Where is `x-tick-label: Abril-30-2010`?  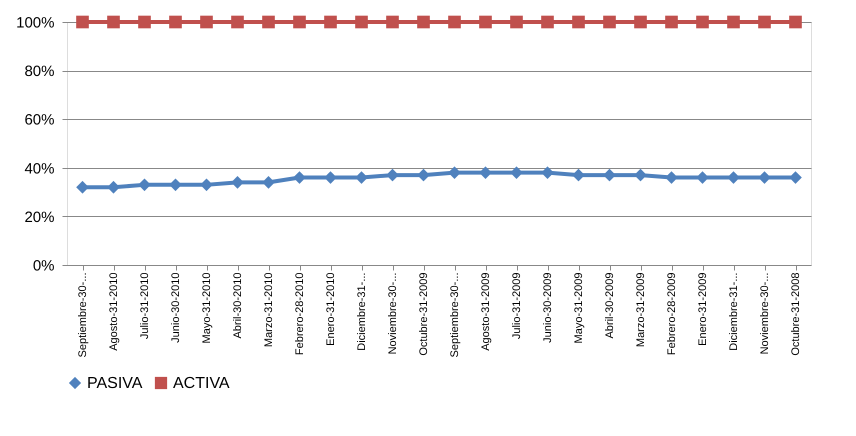
x-tick-label: Abril-30-2010 is located at coordinates (238, 305).